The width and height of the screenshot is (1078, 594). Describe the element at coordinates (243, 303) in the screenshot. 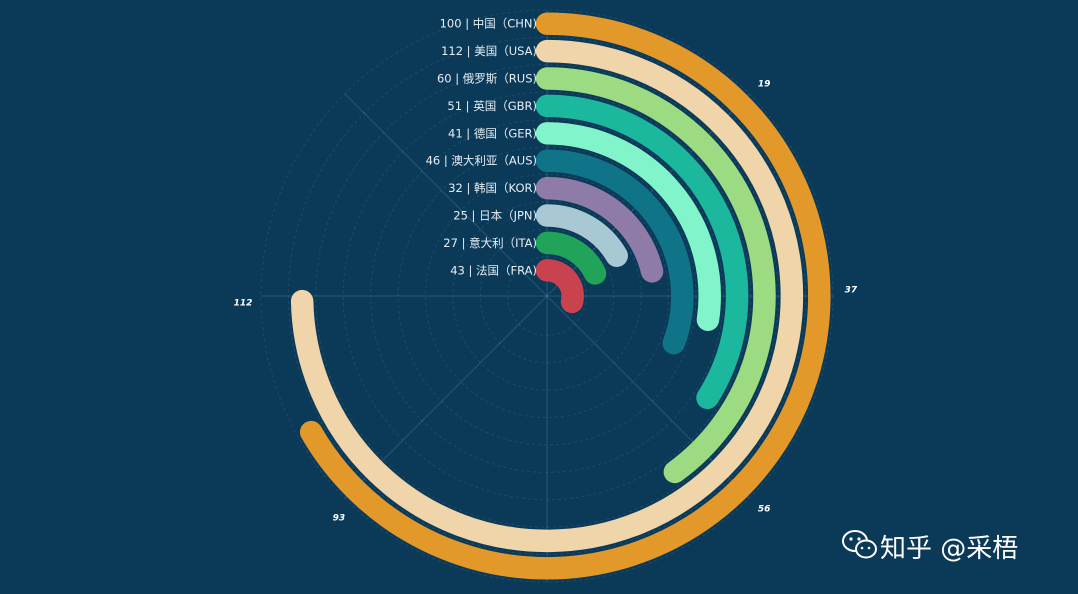

I see `angle-tick-label: 112` at that location.